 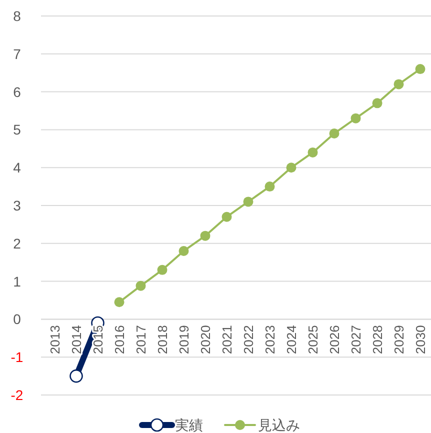 What do you see at coordinates (313, 339) in the screenshot?
I see `x-tick-label: 2025` at bounding box center [313, 339].